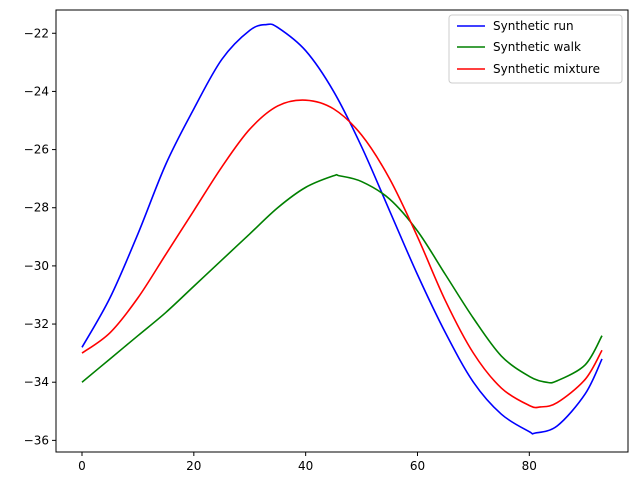 Image resolution: width=640 pixels, height=480 pixels. What do you see at coordinates (546, 69) in the screenshot?
I see `legend-label-synthetic-mixture: Synthetic mixture` at bounding box center [546, 69].